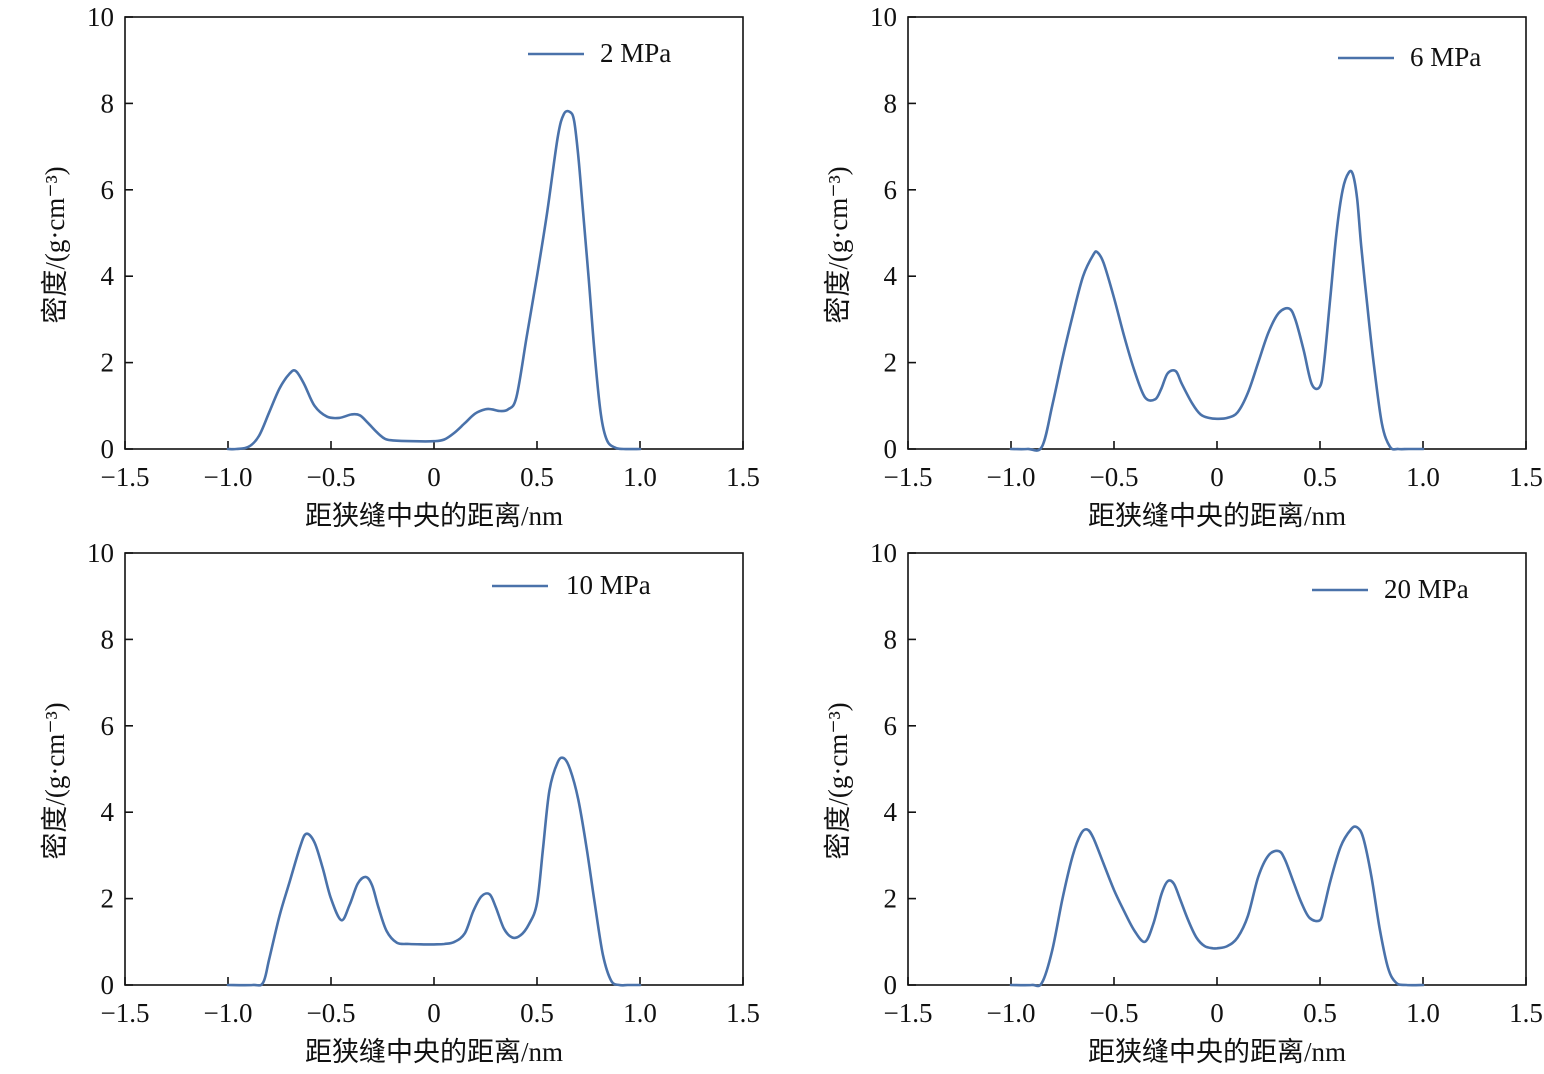 The image size is (1544, 1074). I want to click on legend-label: 20 MPa, so click(1426, 589).